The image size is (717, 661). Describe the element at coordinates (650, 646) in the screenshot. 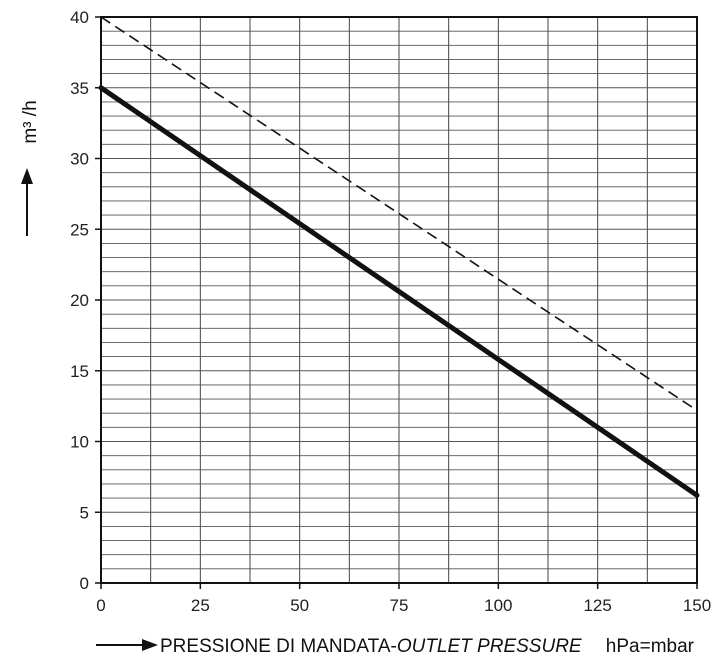

I see `x-axis-unit: hPa=mbar` at that location.